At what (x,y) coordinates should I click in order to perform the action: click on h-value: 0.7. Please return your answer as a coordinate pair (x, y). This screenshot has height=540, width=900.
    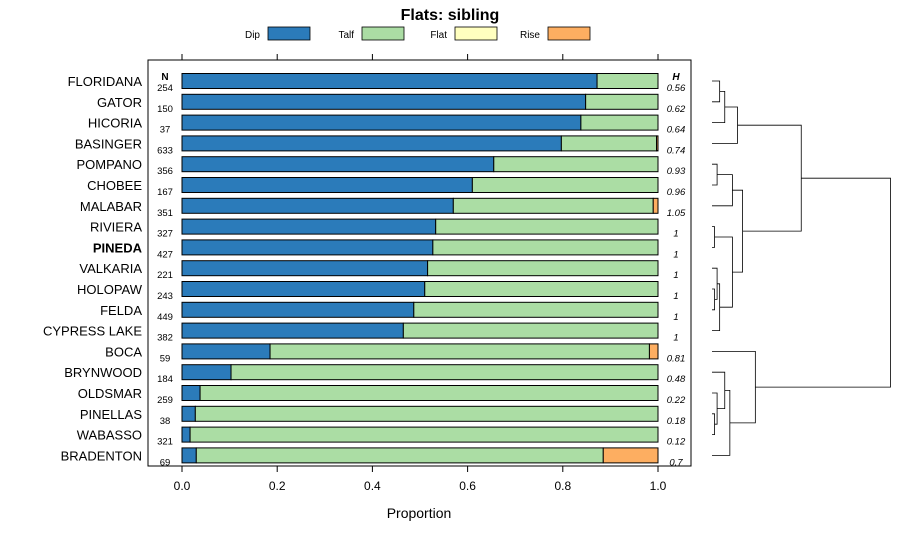
    Looking at the image, I should click on (676, 462).